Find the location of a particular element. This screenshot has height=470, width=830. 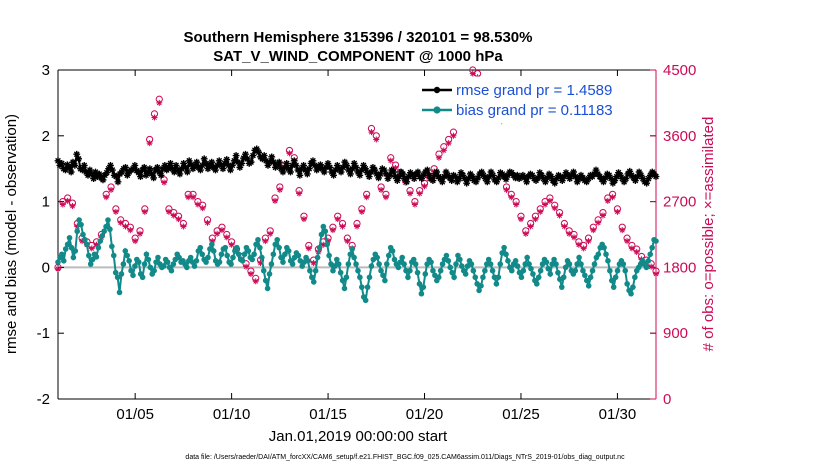

y2-tick-label: 4500 is located at coordinates (679, 70).